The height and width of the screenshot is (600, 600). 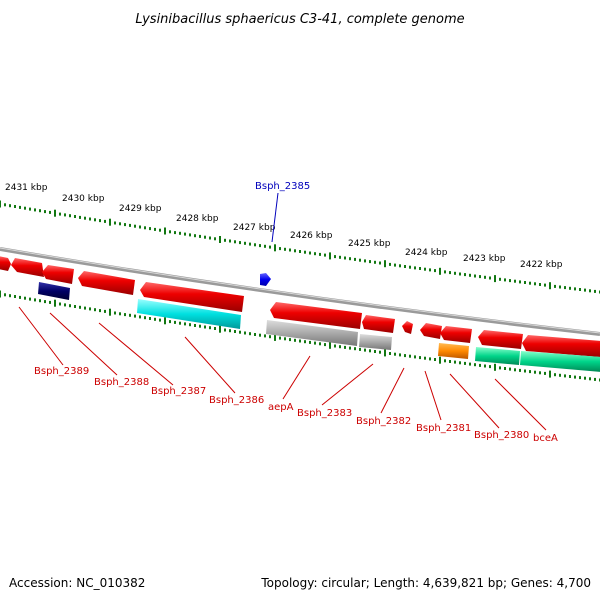 I want to click on kbp-label: 2431 kbp, so click(x=26, y=188).